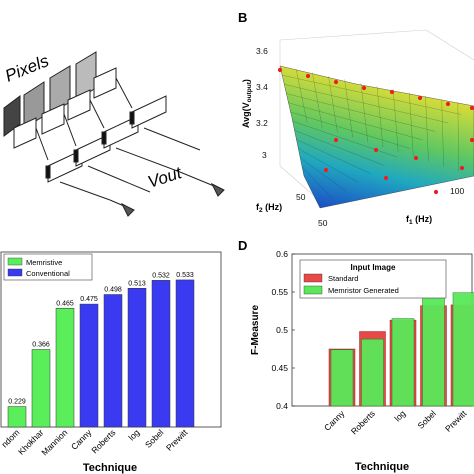  Describe the element at coordinates (15, 272) in the screenshot. I see `legend-swatch-conventional` at that location.